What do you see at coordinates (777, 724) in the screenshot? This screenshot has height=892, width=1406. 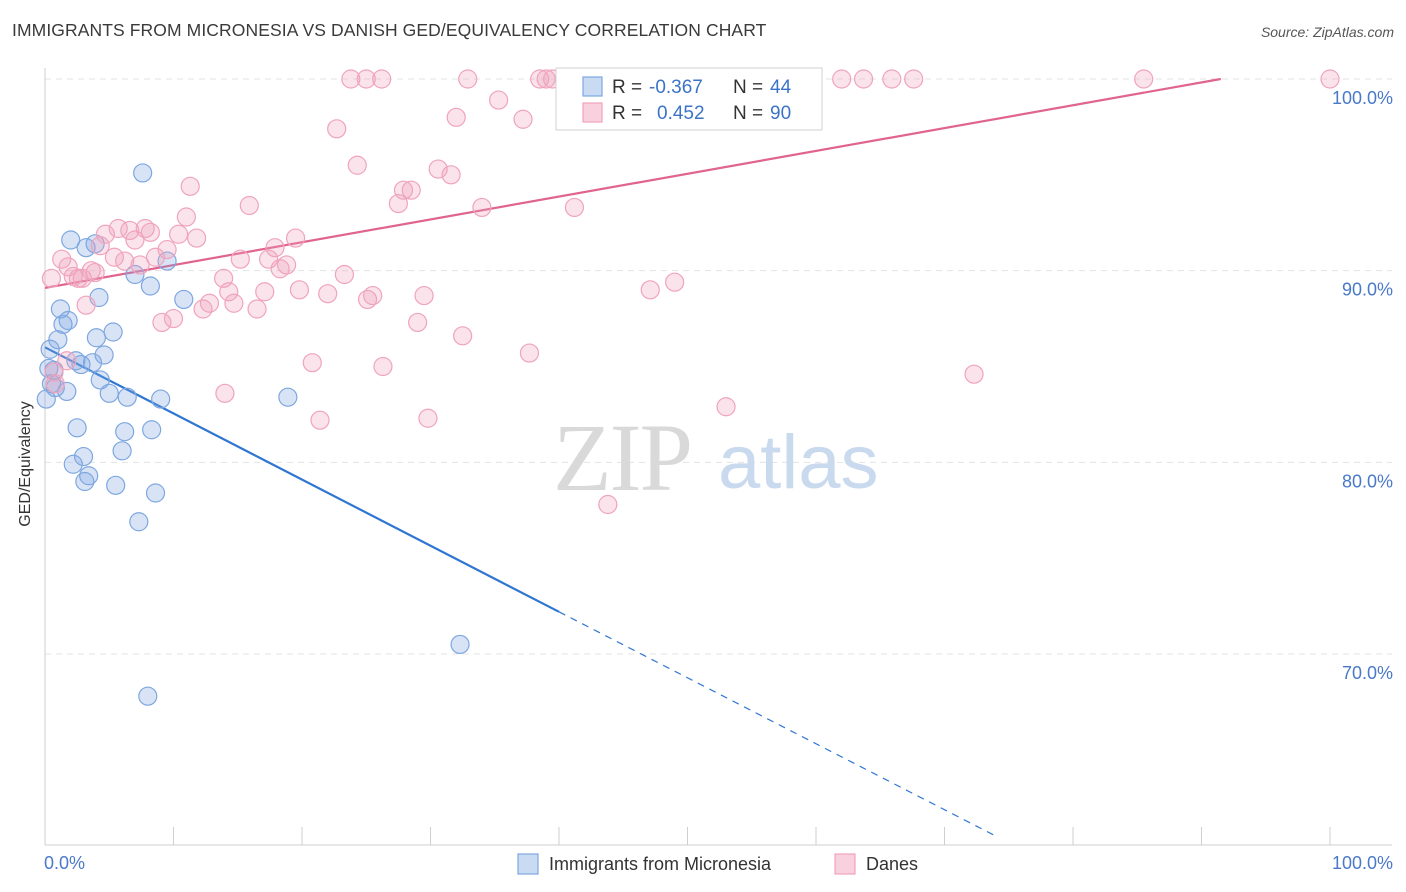 I see `trendline-micronesia-extension` at bounding box center [777, 724].